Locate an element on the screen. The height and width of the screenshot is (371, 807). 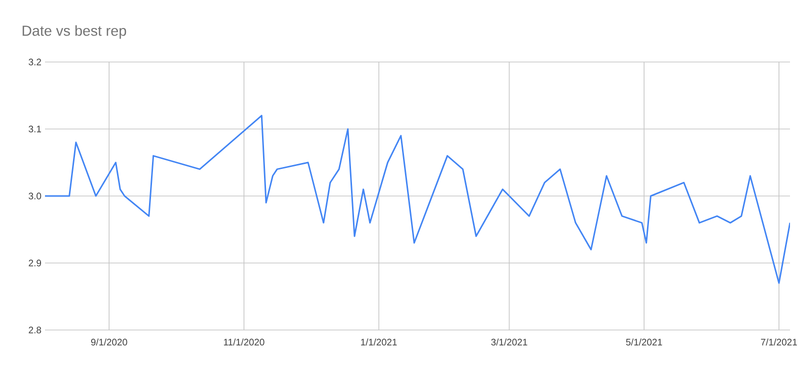
y-tick-label: 2.8 is located at coordinates (35, 330).